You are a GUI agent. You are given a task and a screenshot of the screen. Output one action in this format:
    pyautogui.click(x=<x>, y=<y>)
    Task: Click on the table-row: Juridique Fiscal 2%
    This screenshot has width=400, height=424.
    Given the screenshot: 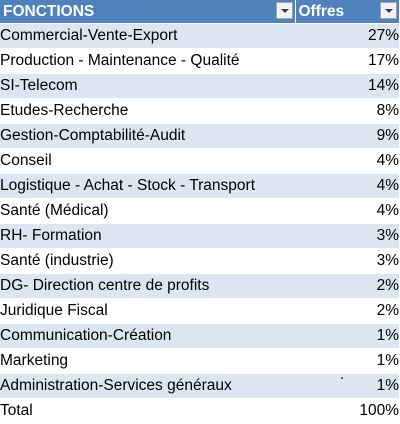 What is the action you would take?
    pyautogui.click(x=199, y=311)
    